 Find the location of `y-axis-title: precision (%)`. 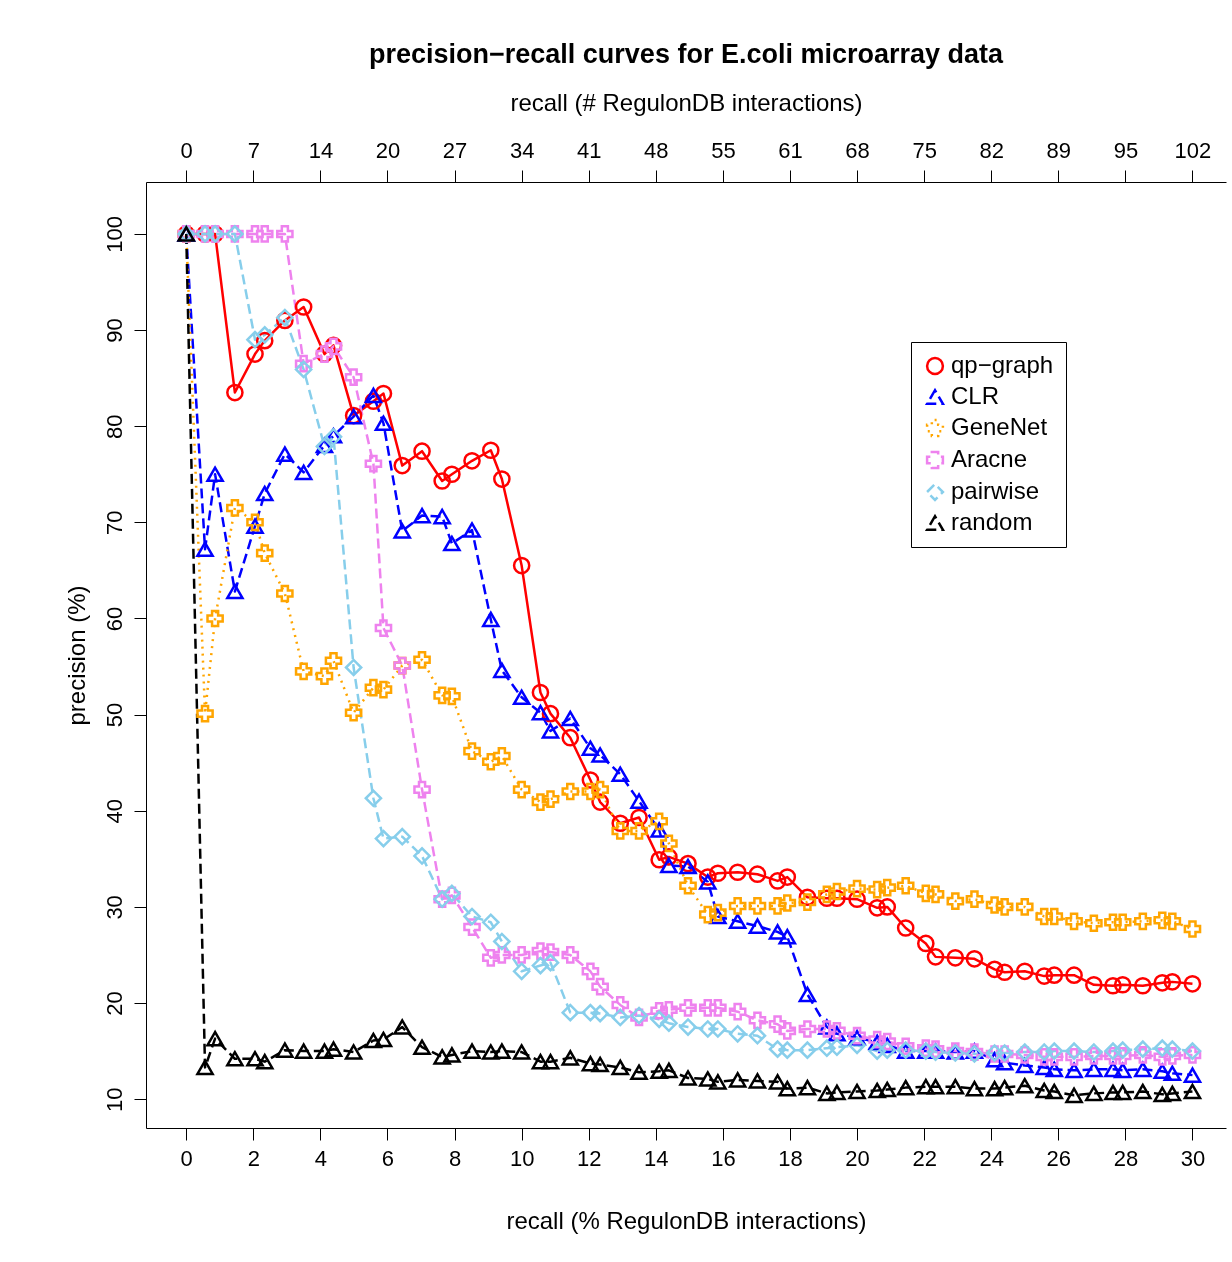

y-axis-title: precision (%) is located at coordinates (76, 655).